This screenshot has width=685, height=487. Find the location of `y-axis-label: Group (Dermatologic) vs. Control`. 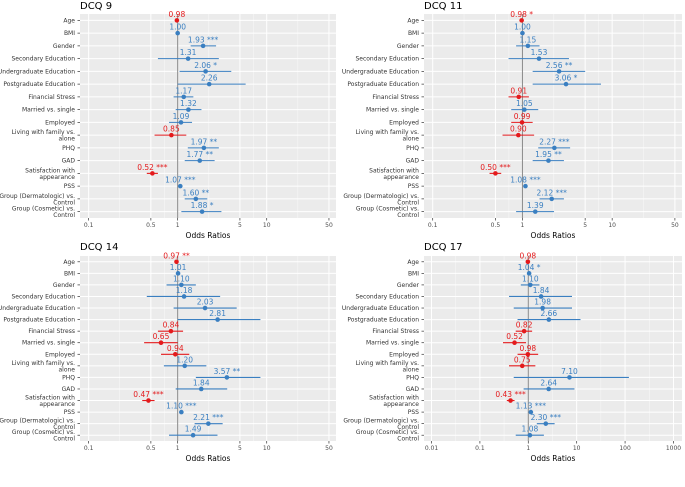

y-axis-label: Group (Dermatologic) vs. Control is located at coordinates (381, 200).